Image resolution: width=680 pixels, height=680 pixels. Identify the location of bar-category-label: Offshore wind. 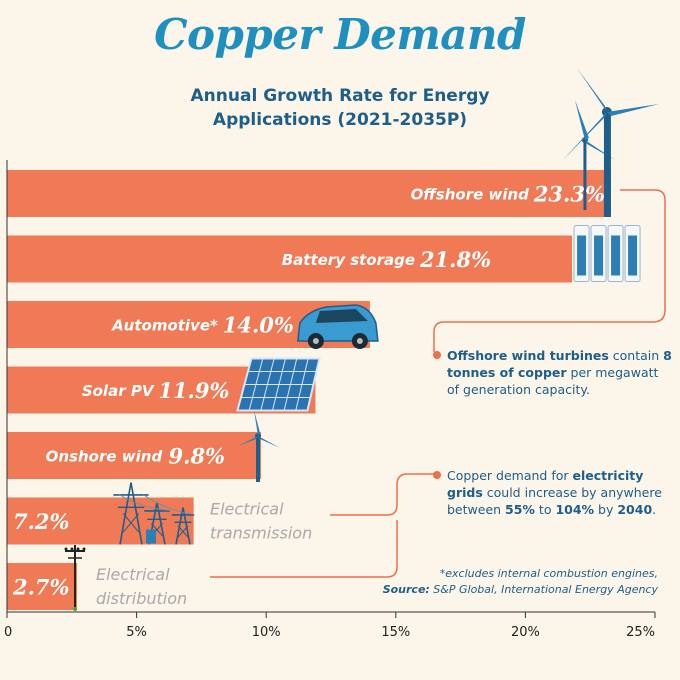
(470, 195).